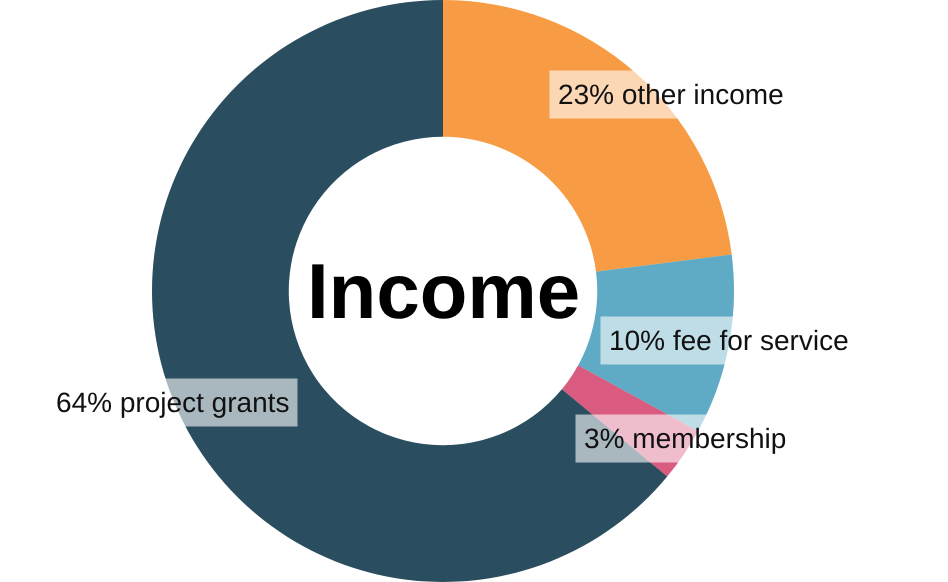 This screenshot has height=582, width=948. I want to click on text: Income, so click(443, 291).